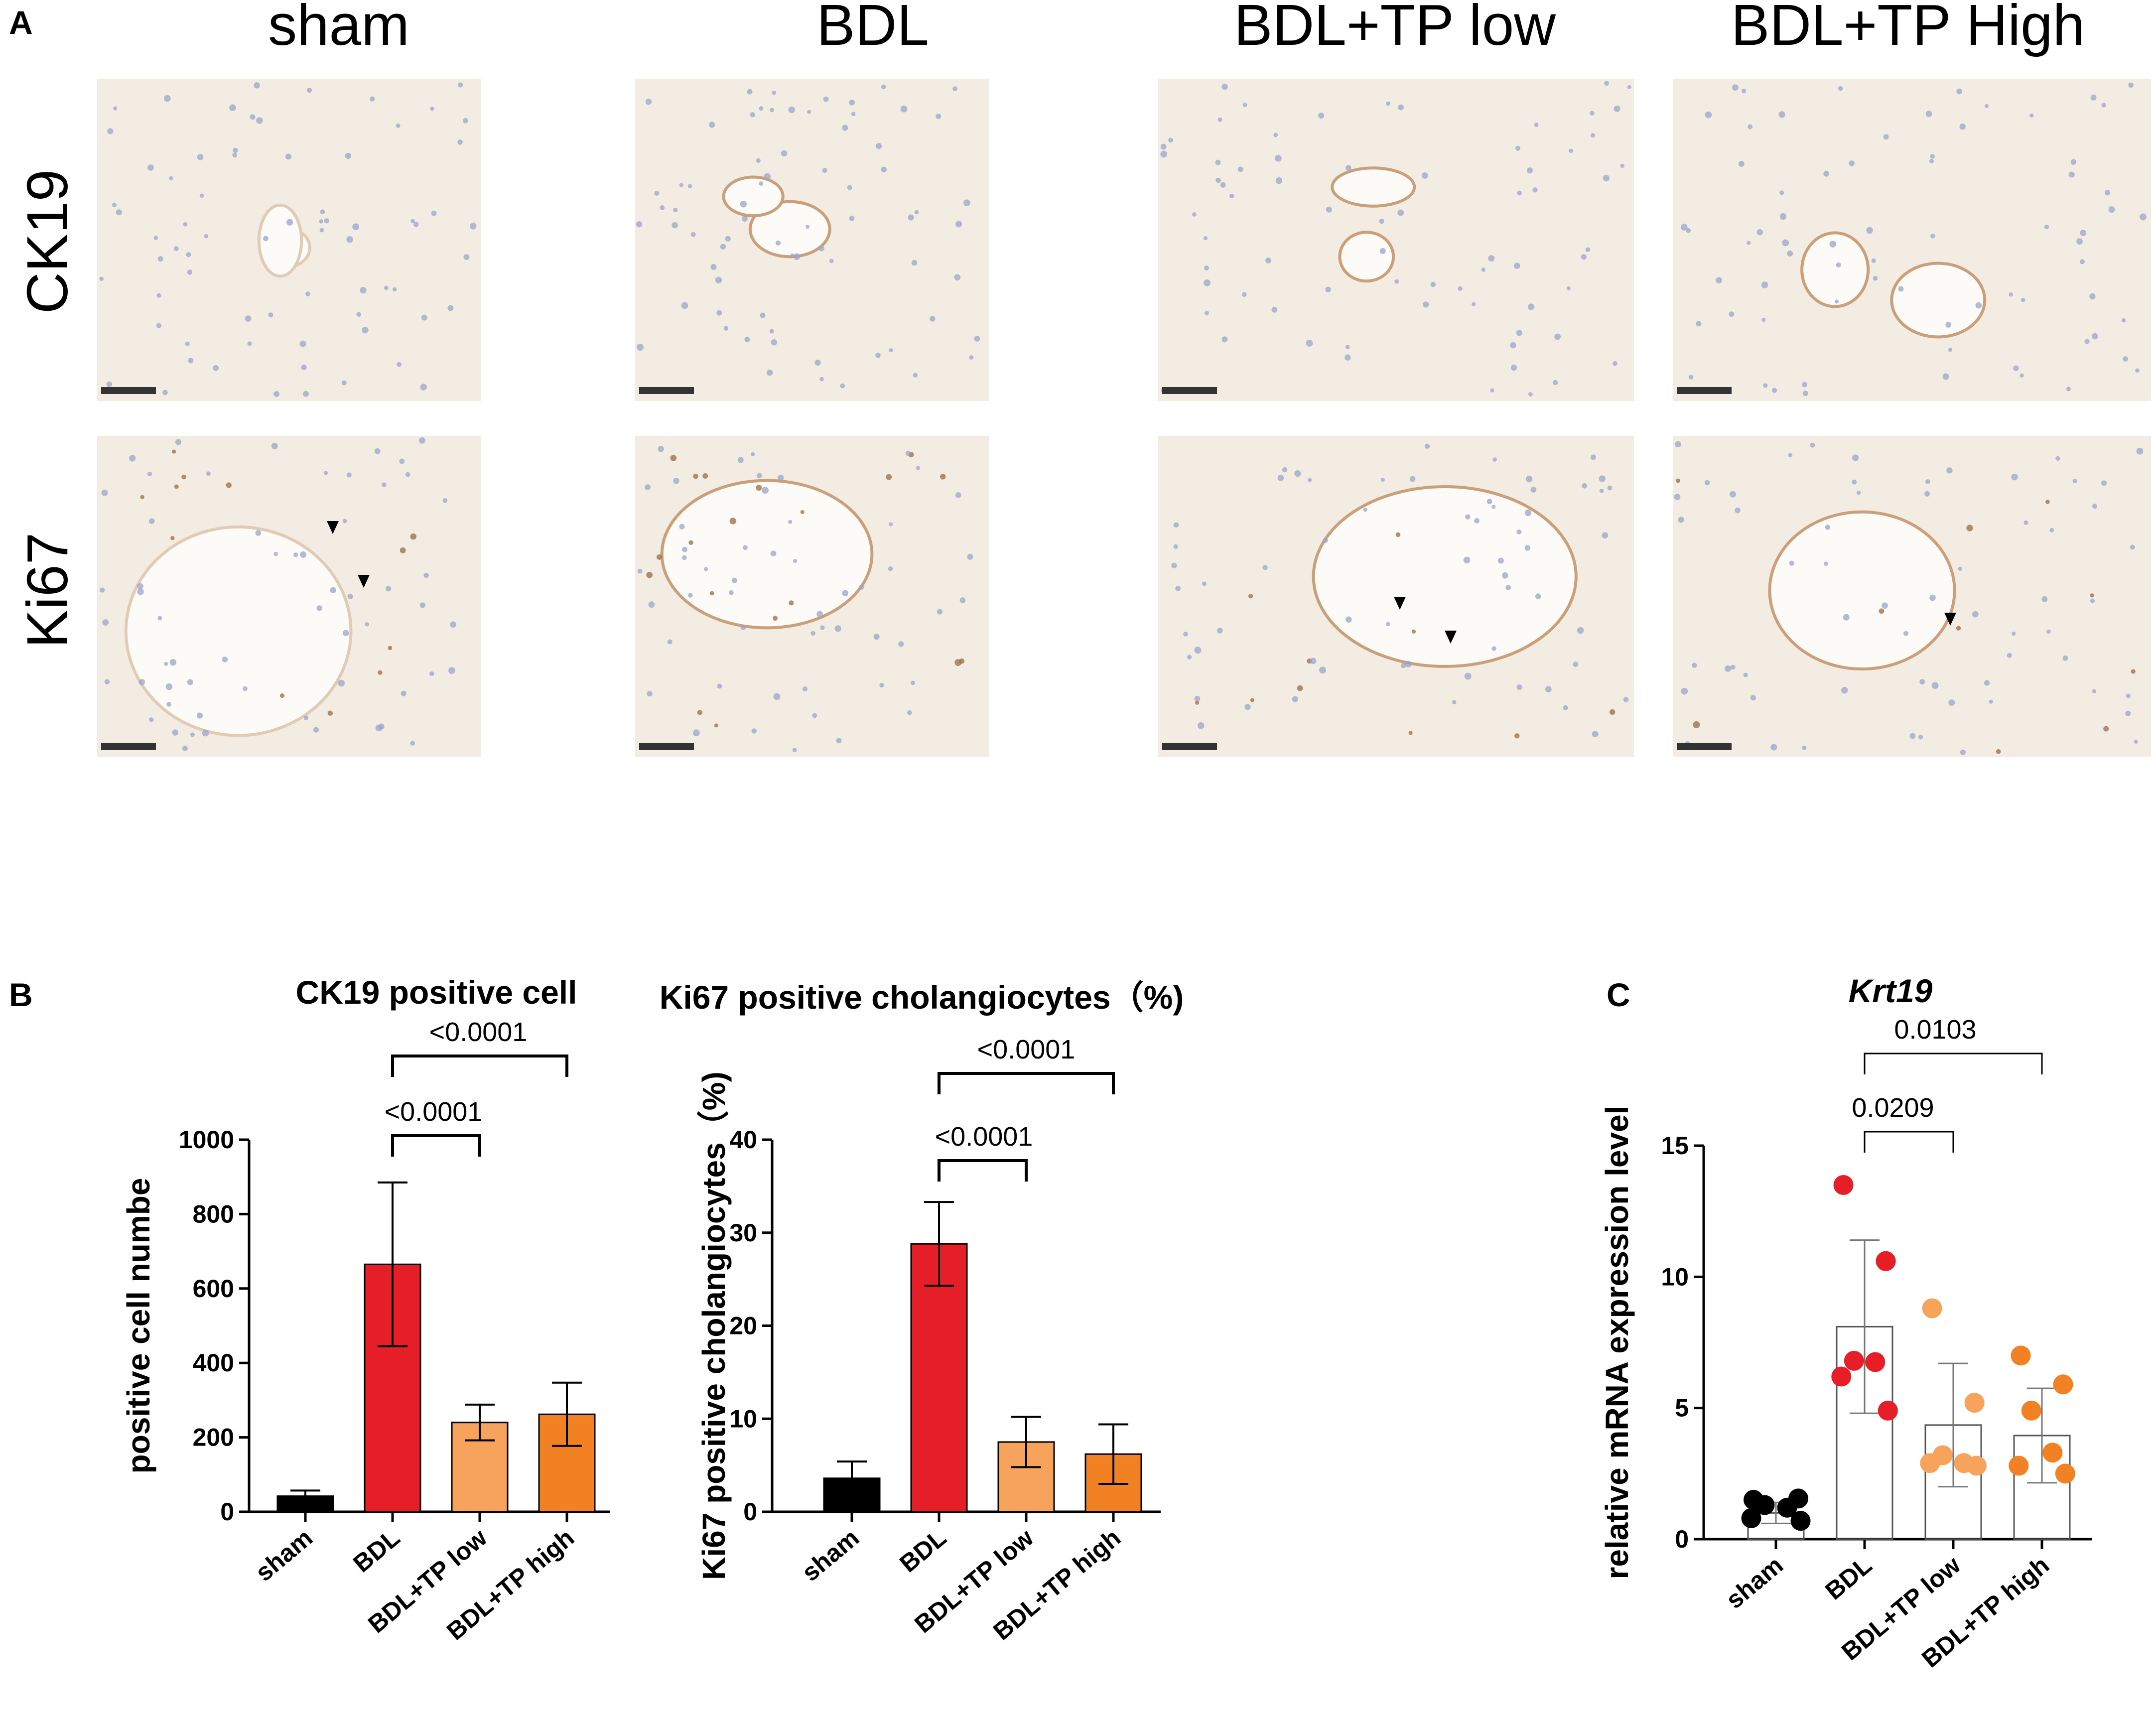  What do you see at coordinates (364, 581) in the screenshot?
I see `arrowhead-marker` at bounding box center [364, 581].